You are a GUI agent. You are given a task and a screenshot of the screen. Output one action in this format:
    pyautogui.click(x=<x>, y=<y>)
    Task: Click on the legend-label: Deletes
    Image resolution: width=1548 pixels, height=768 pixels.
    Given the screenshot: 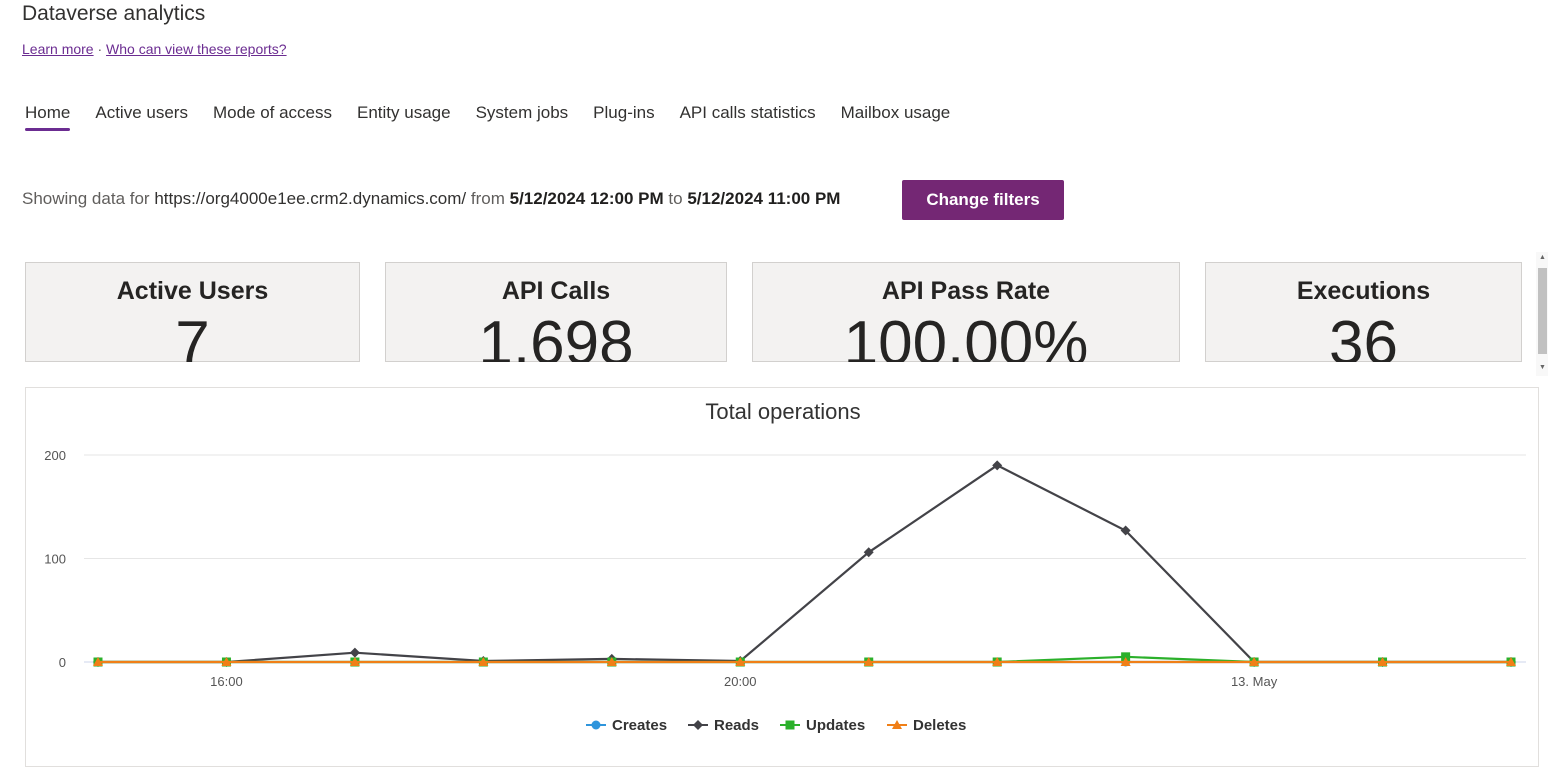 What is the action you would take?
    pyautogui.click(x=939, y=725)
    